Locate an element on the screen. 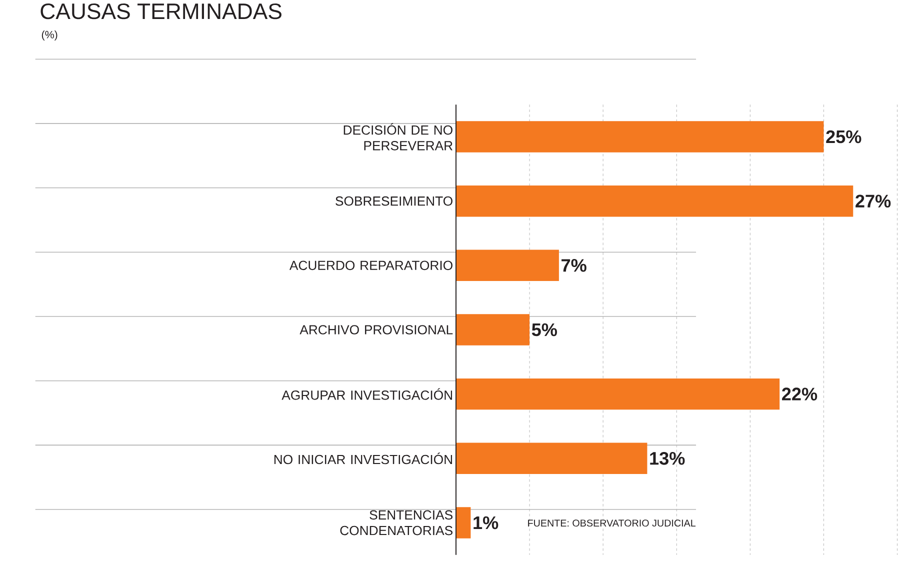 This screenshot has height=561, width=900. data-label: 27% is located at coordinates (873, 201).